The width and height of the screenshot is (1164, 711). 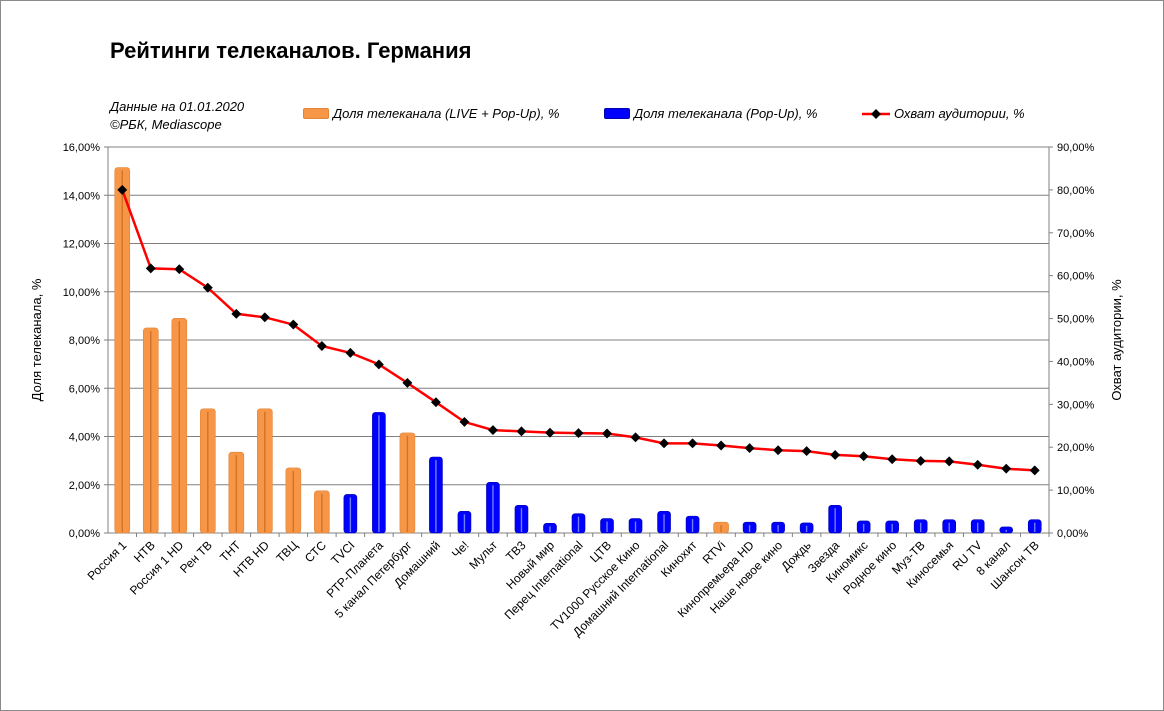 What do you see at coordinates (286, 551) in the screenshot?
I see `x-tick-label: ТВЦ` at bounding box center [286, 551].